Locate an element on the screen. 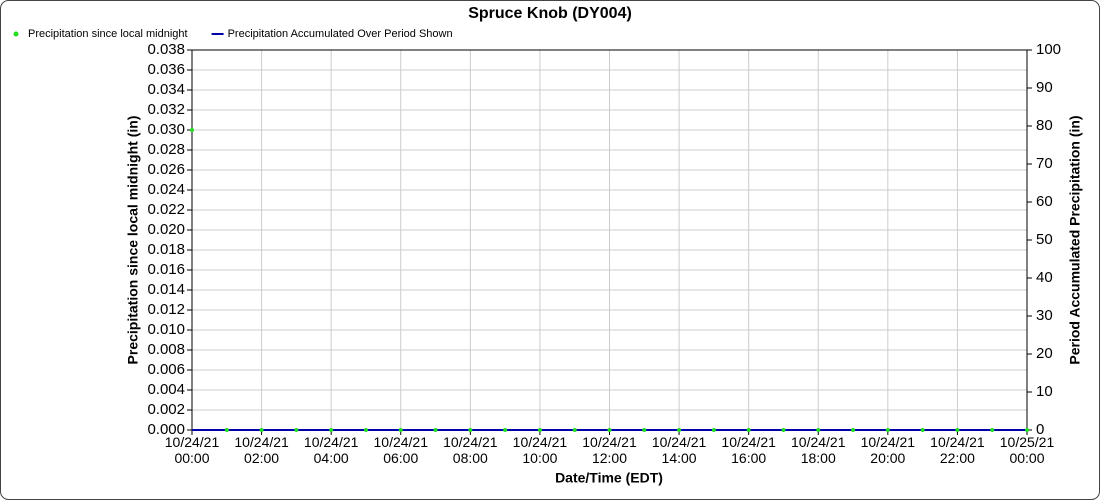 This screenshot has width=1100, height=500. y-tick-label: 0.024 is located at coordinates (166, 189).